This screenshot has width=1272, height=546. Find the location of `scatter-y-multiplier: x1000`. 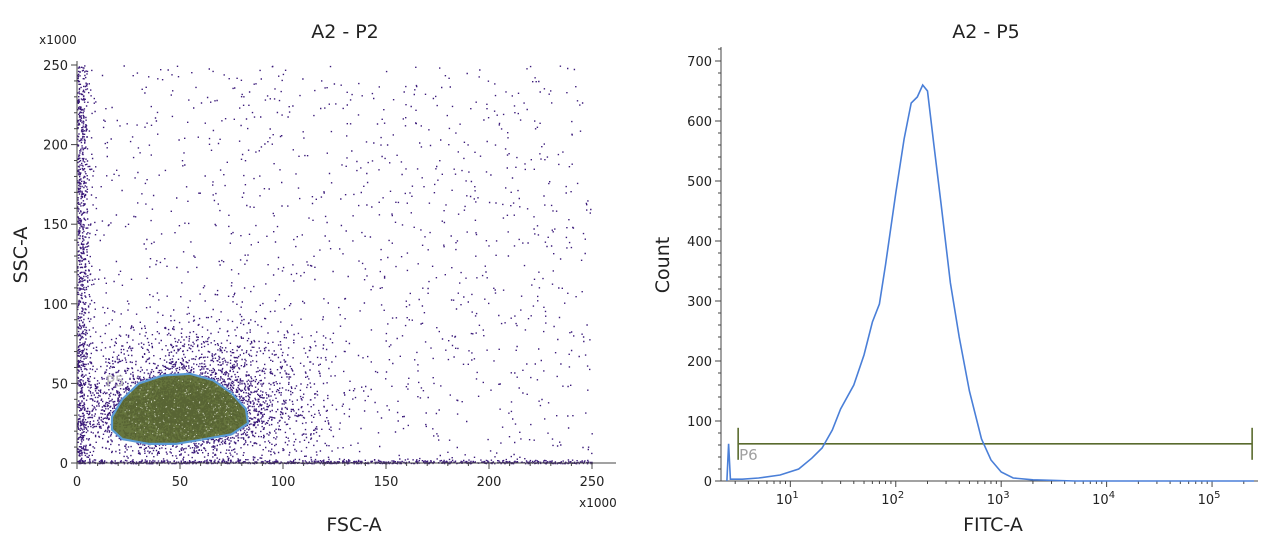

scatter-y-multiplier: x1000 is located at coordinates (58, 40).